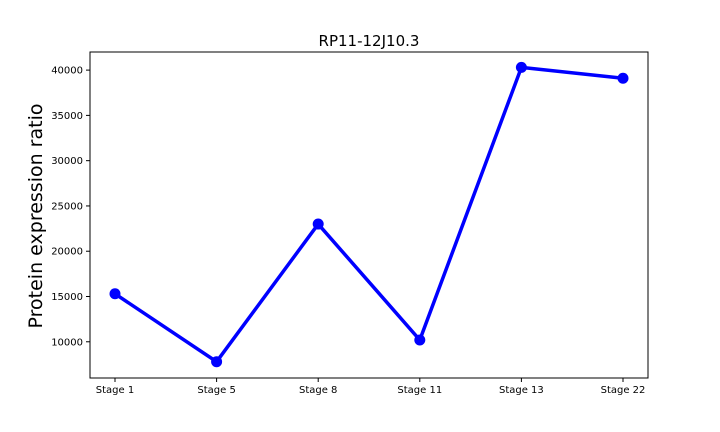 The image size is (720, 432). Describe the element at coordinates (419, 390) in the screenshot. I see `x-tick-label: Stage 11` at that location.